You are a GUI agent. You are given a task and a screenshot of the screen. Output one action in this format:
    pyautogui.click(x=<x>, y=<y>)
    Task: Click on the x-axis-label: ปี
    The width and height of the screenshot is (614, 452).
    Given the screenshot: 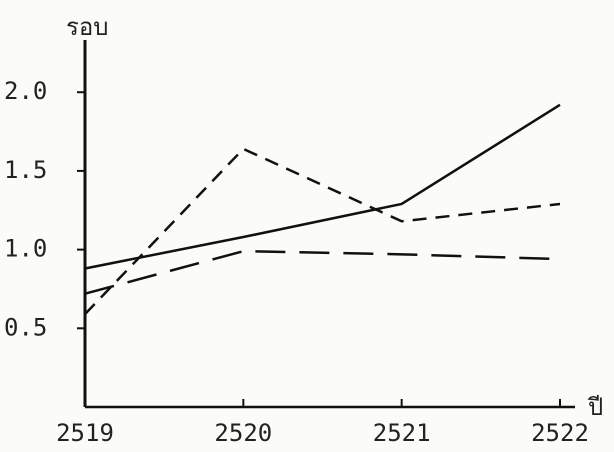 What is the action you would take?
    pyautogui.click(x=595, y=407)
    